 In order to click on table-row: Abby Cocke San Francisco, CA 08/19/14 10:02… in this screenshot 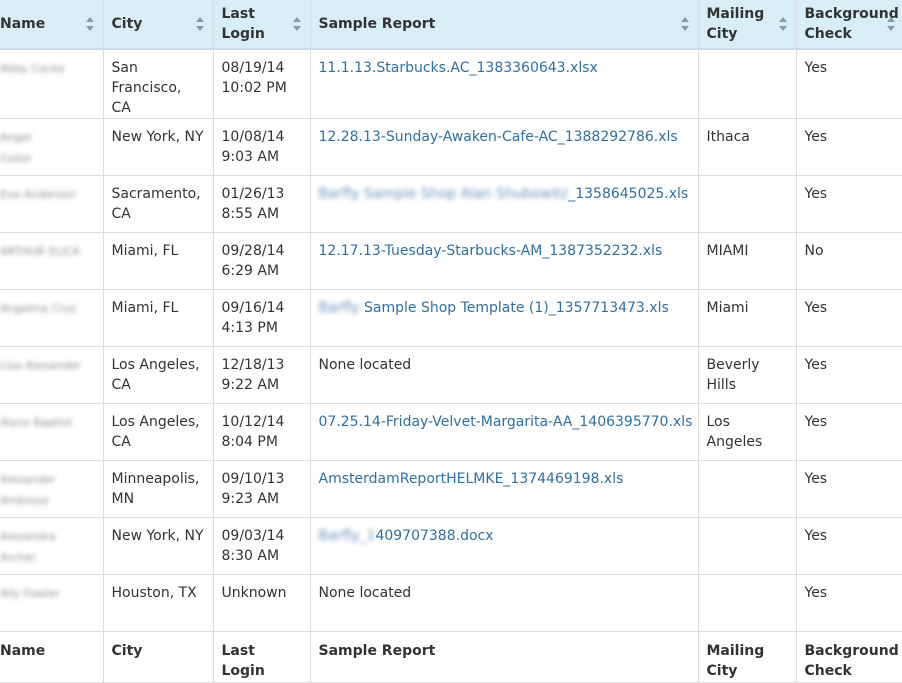, I will do `click(451, 84)`.